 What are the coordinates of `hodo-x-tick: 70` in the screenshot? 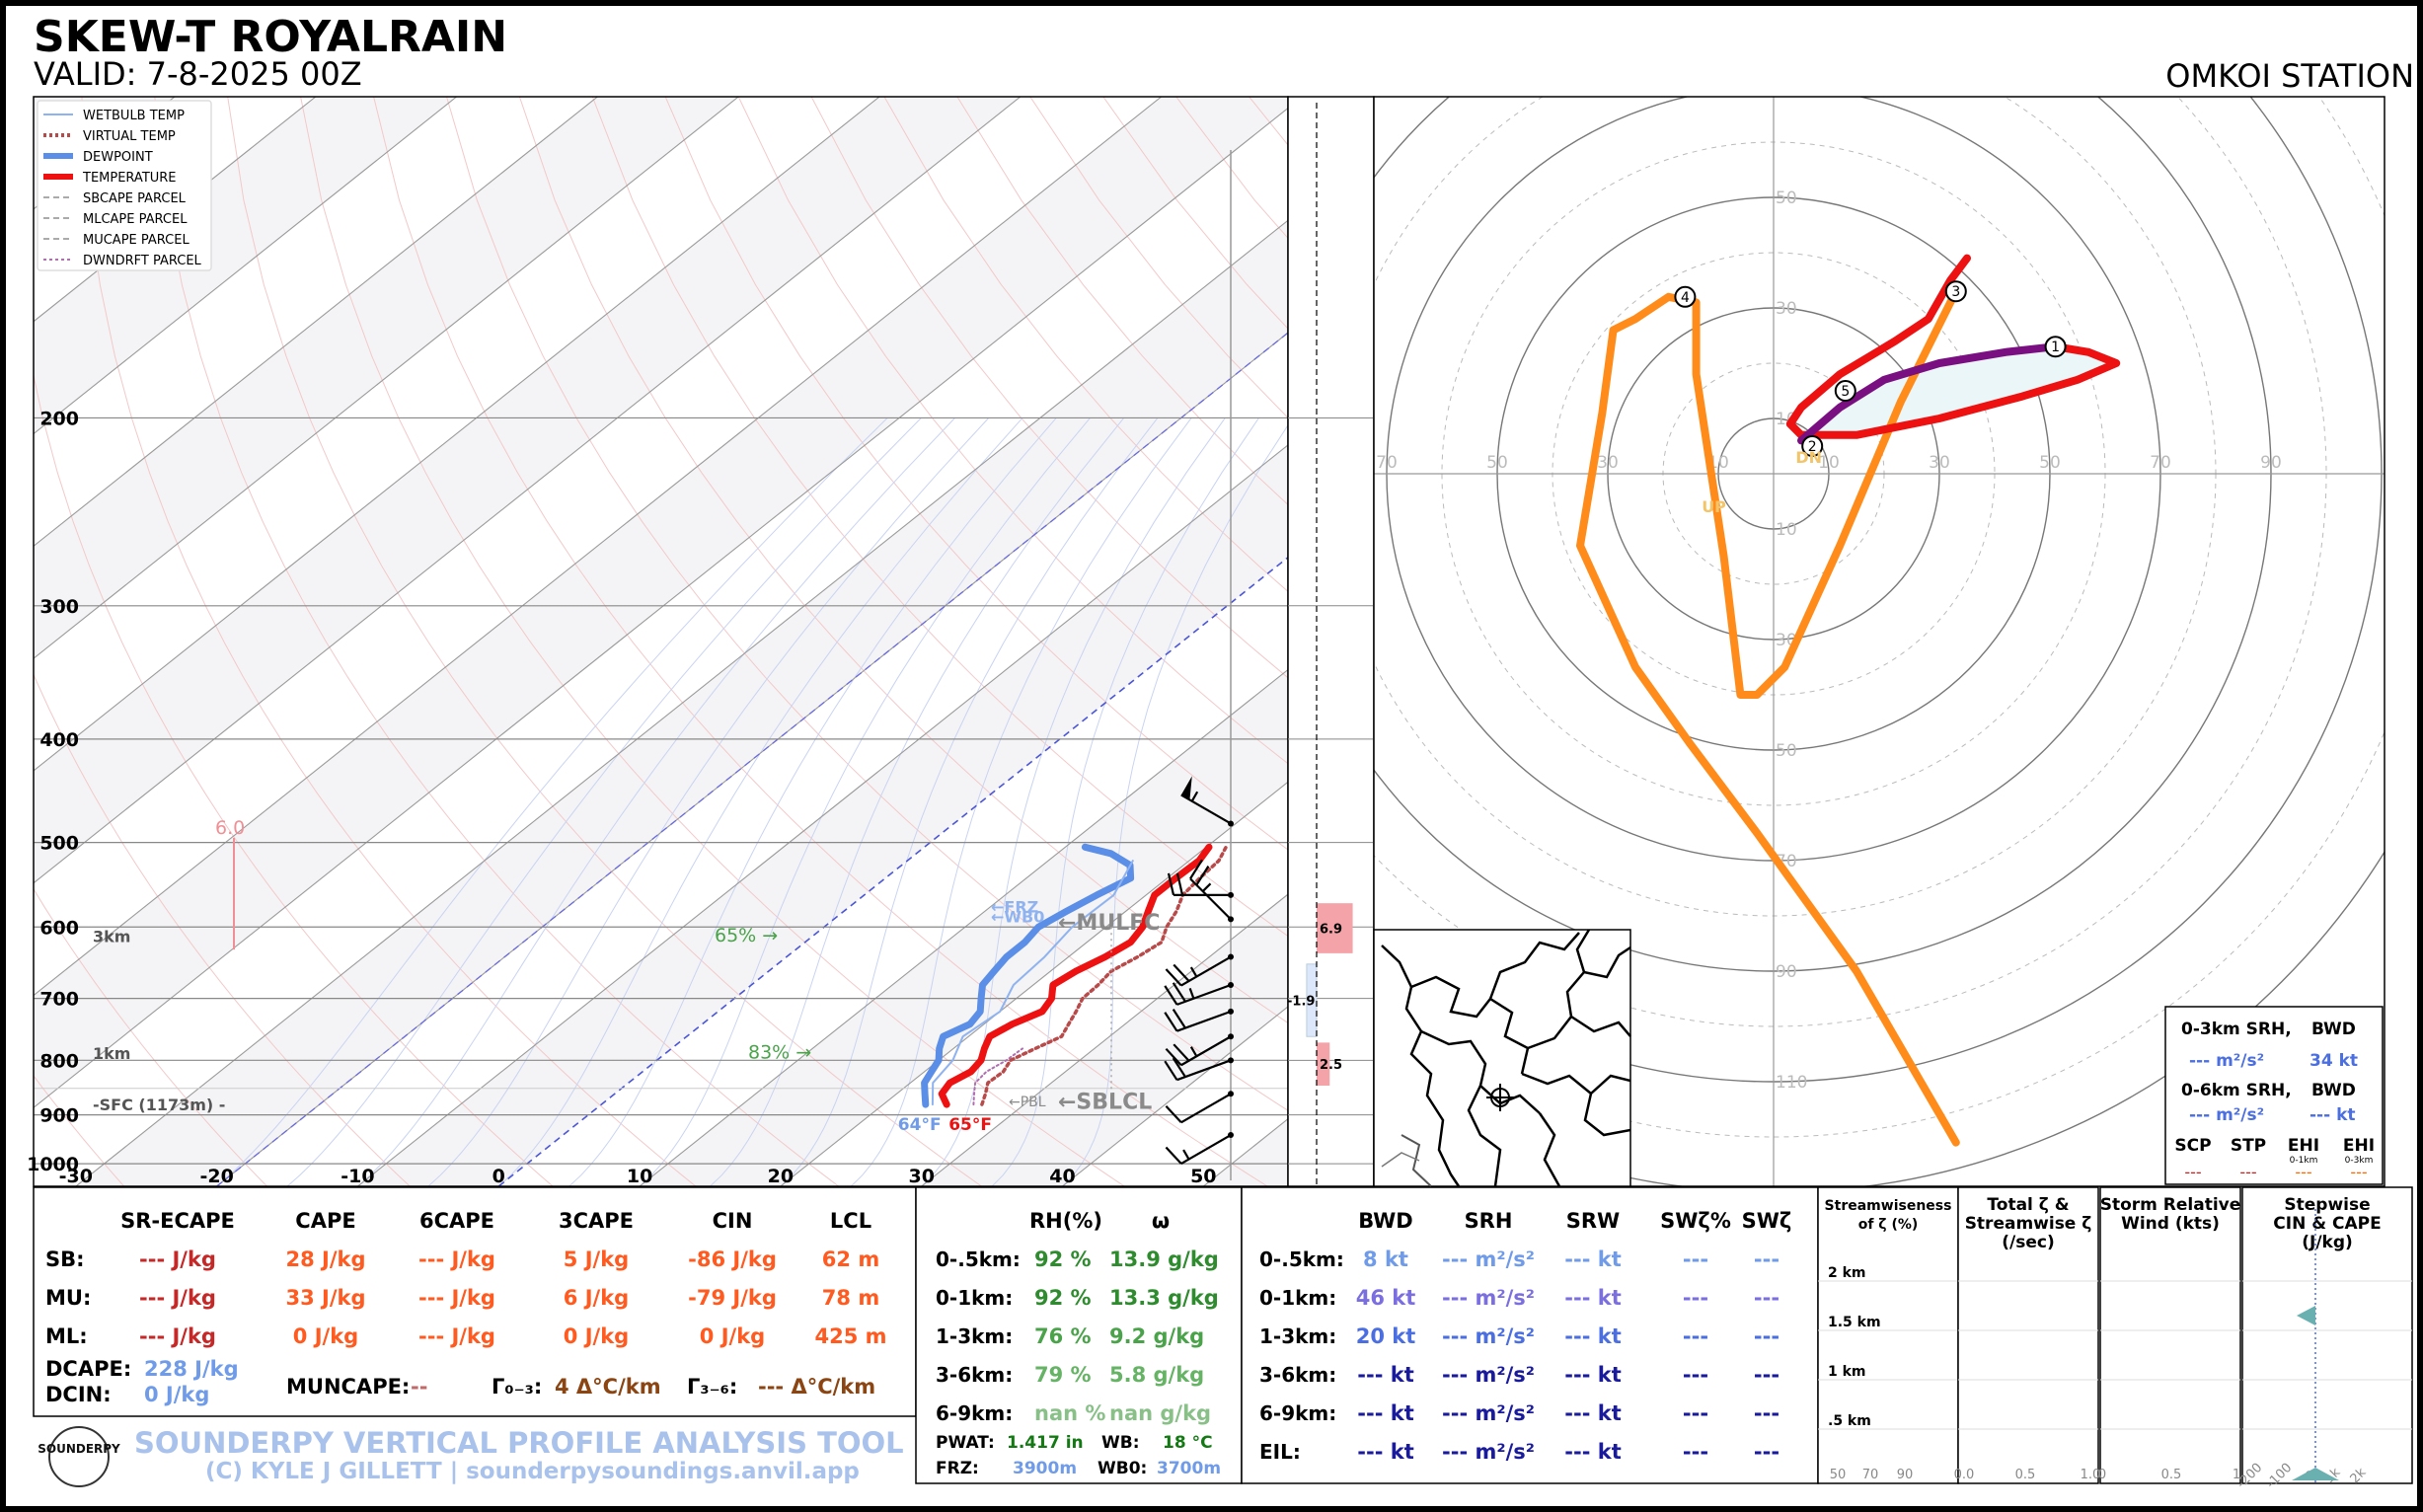 It's located at (1387, 463).